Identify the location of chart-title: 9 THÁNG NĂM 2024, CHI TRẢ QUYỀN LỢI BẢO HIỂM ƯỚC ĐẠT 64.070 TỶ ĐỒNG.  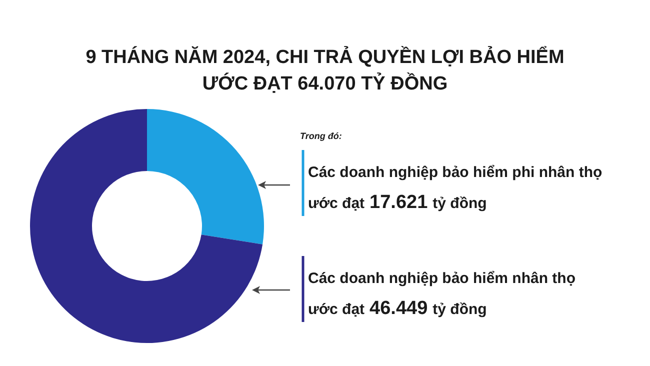
(325, 70).